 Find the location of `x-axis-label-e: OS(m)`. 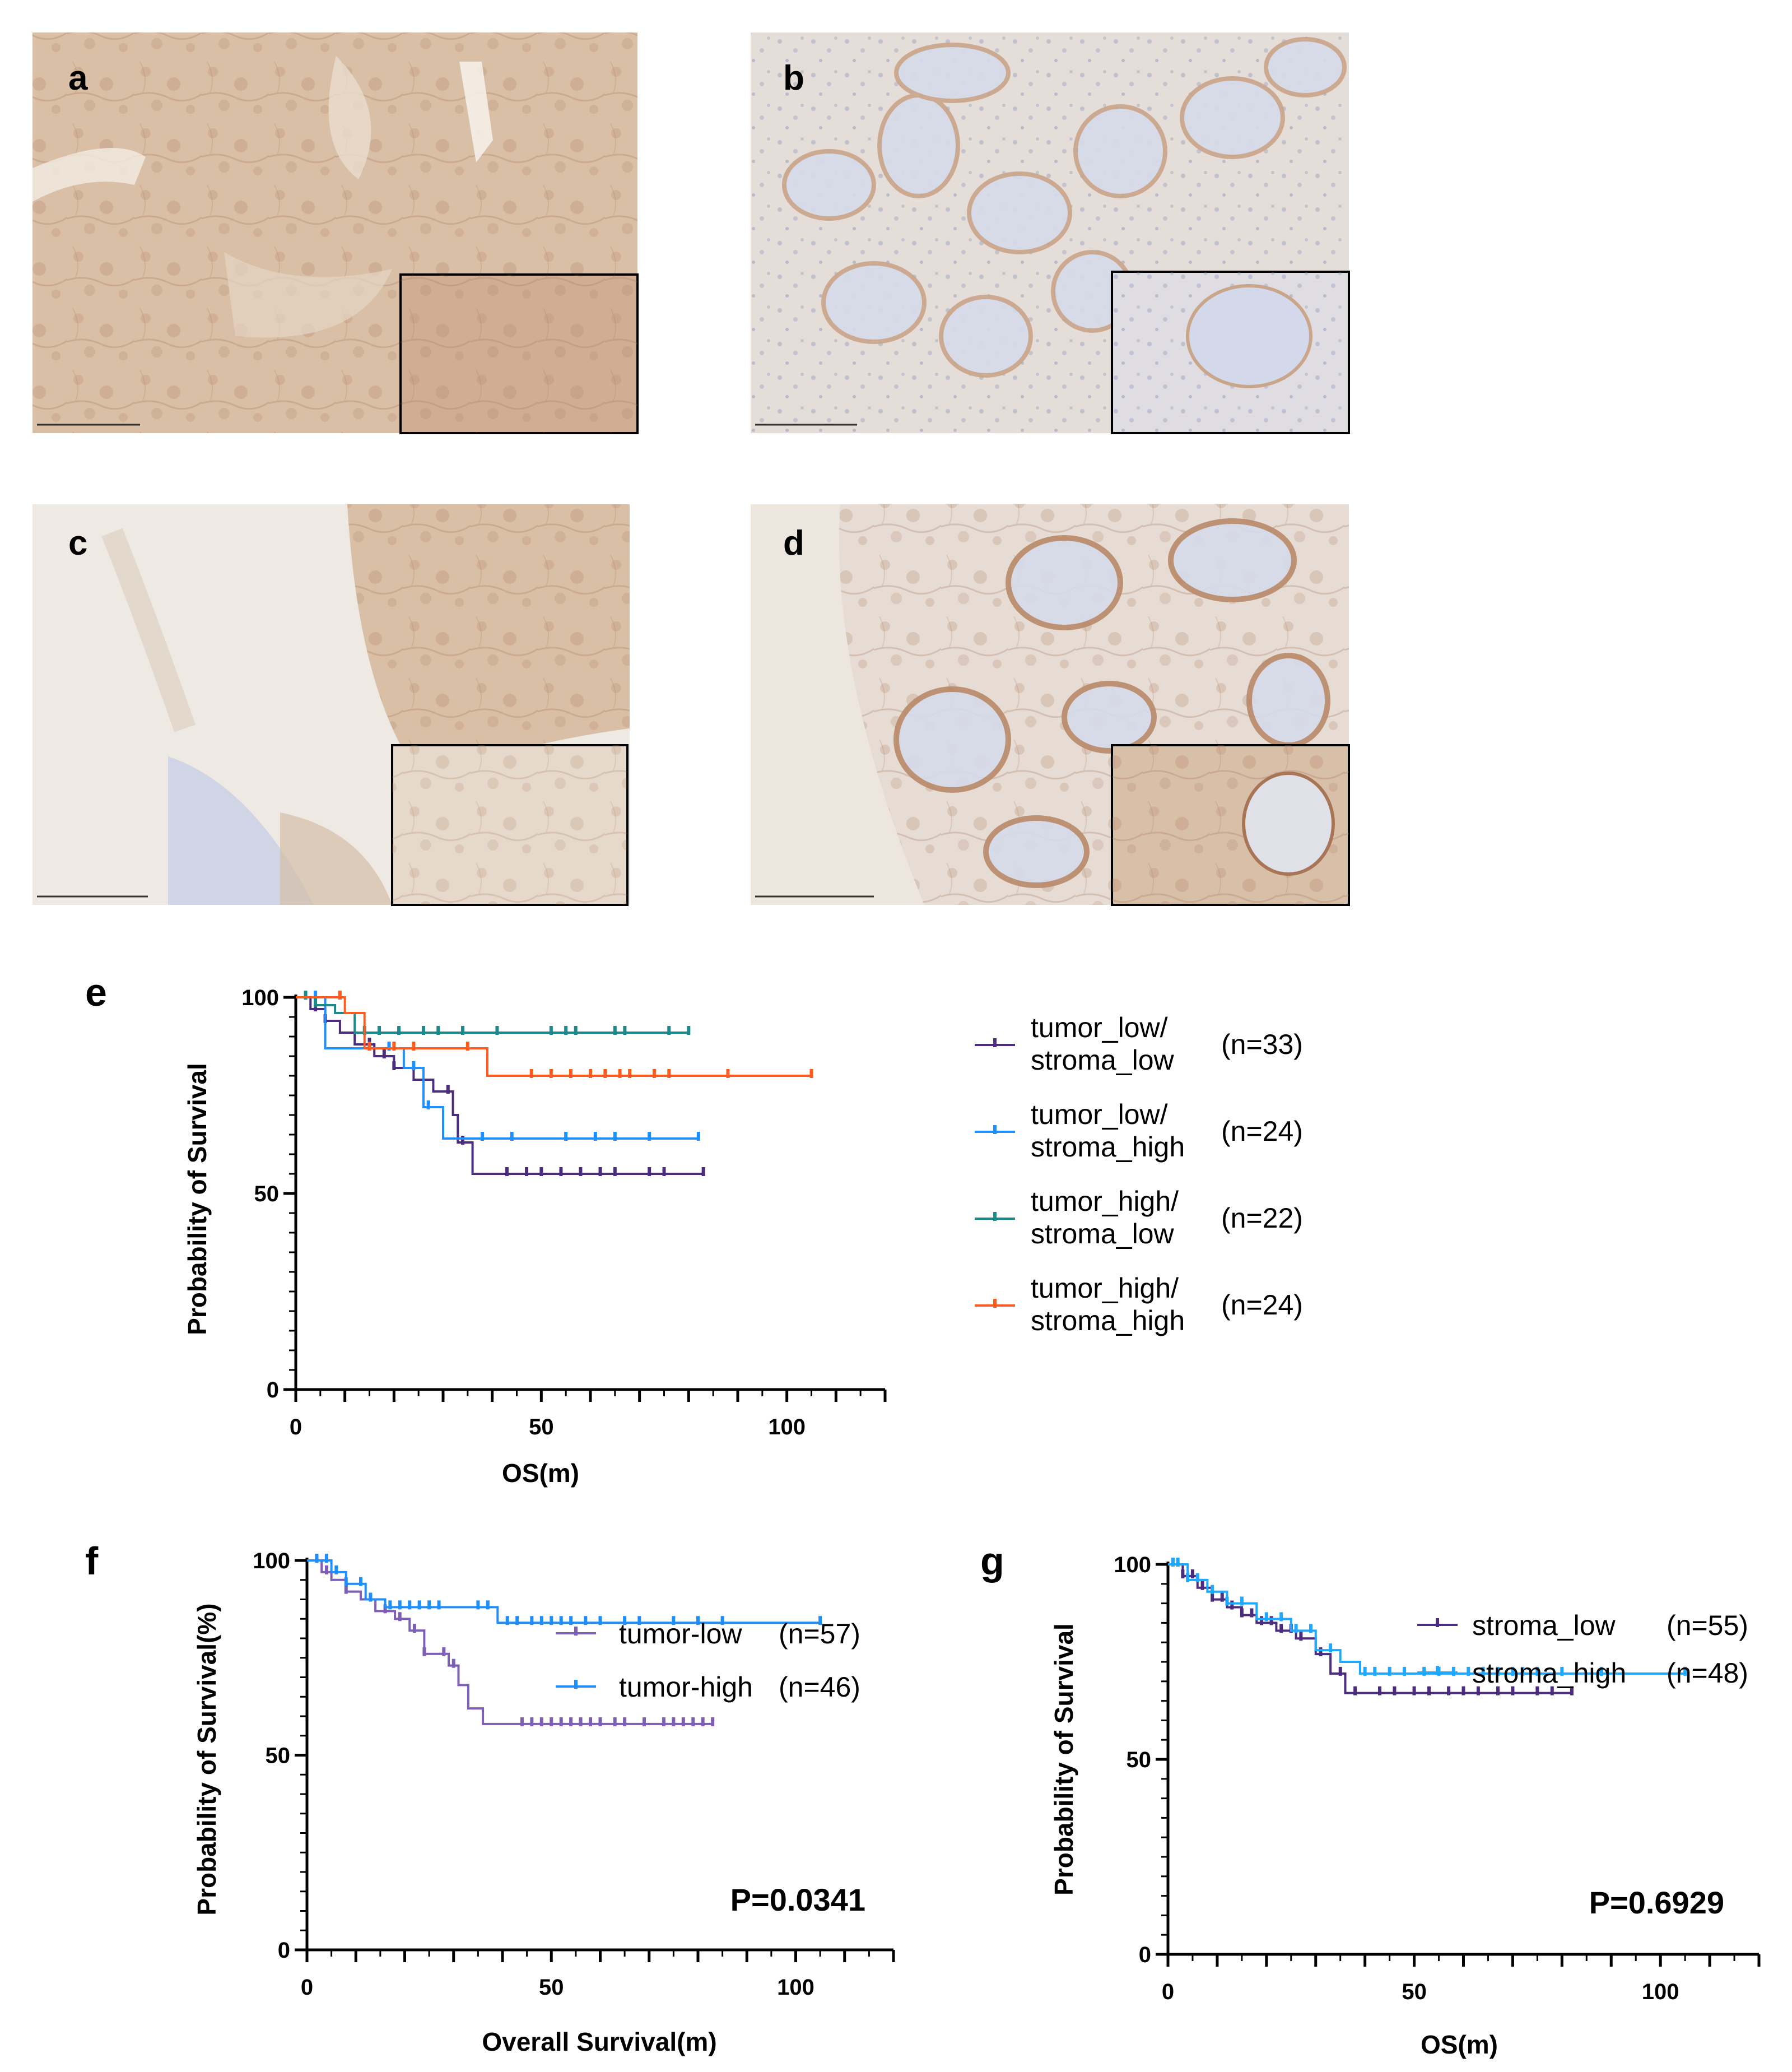

x-axis-label-e: OS(m) is located at coordinates (540, 1473).